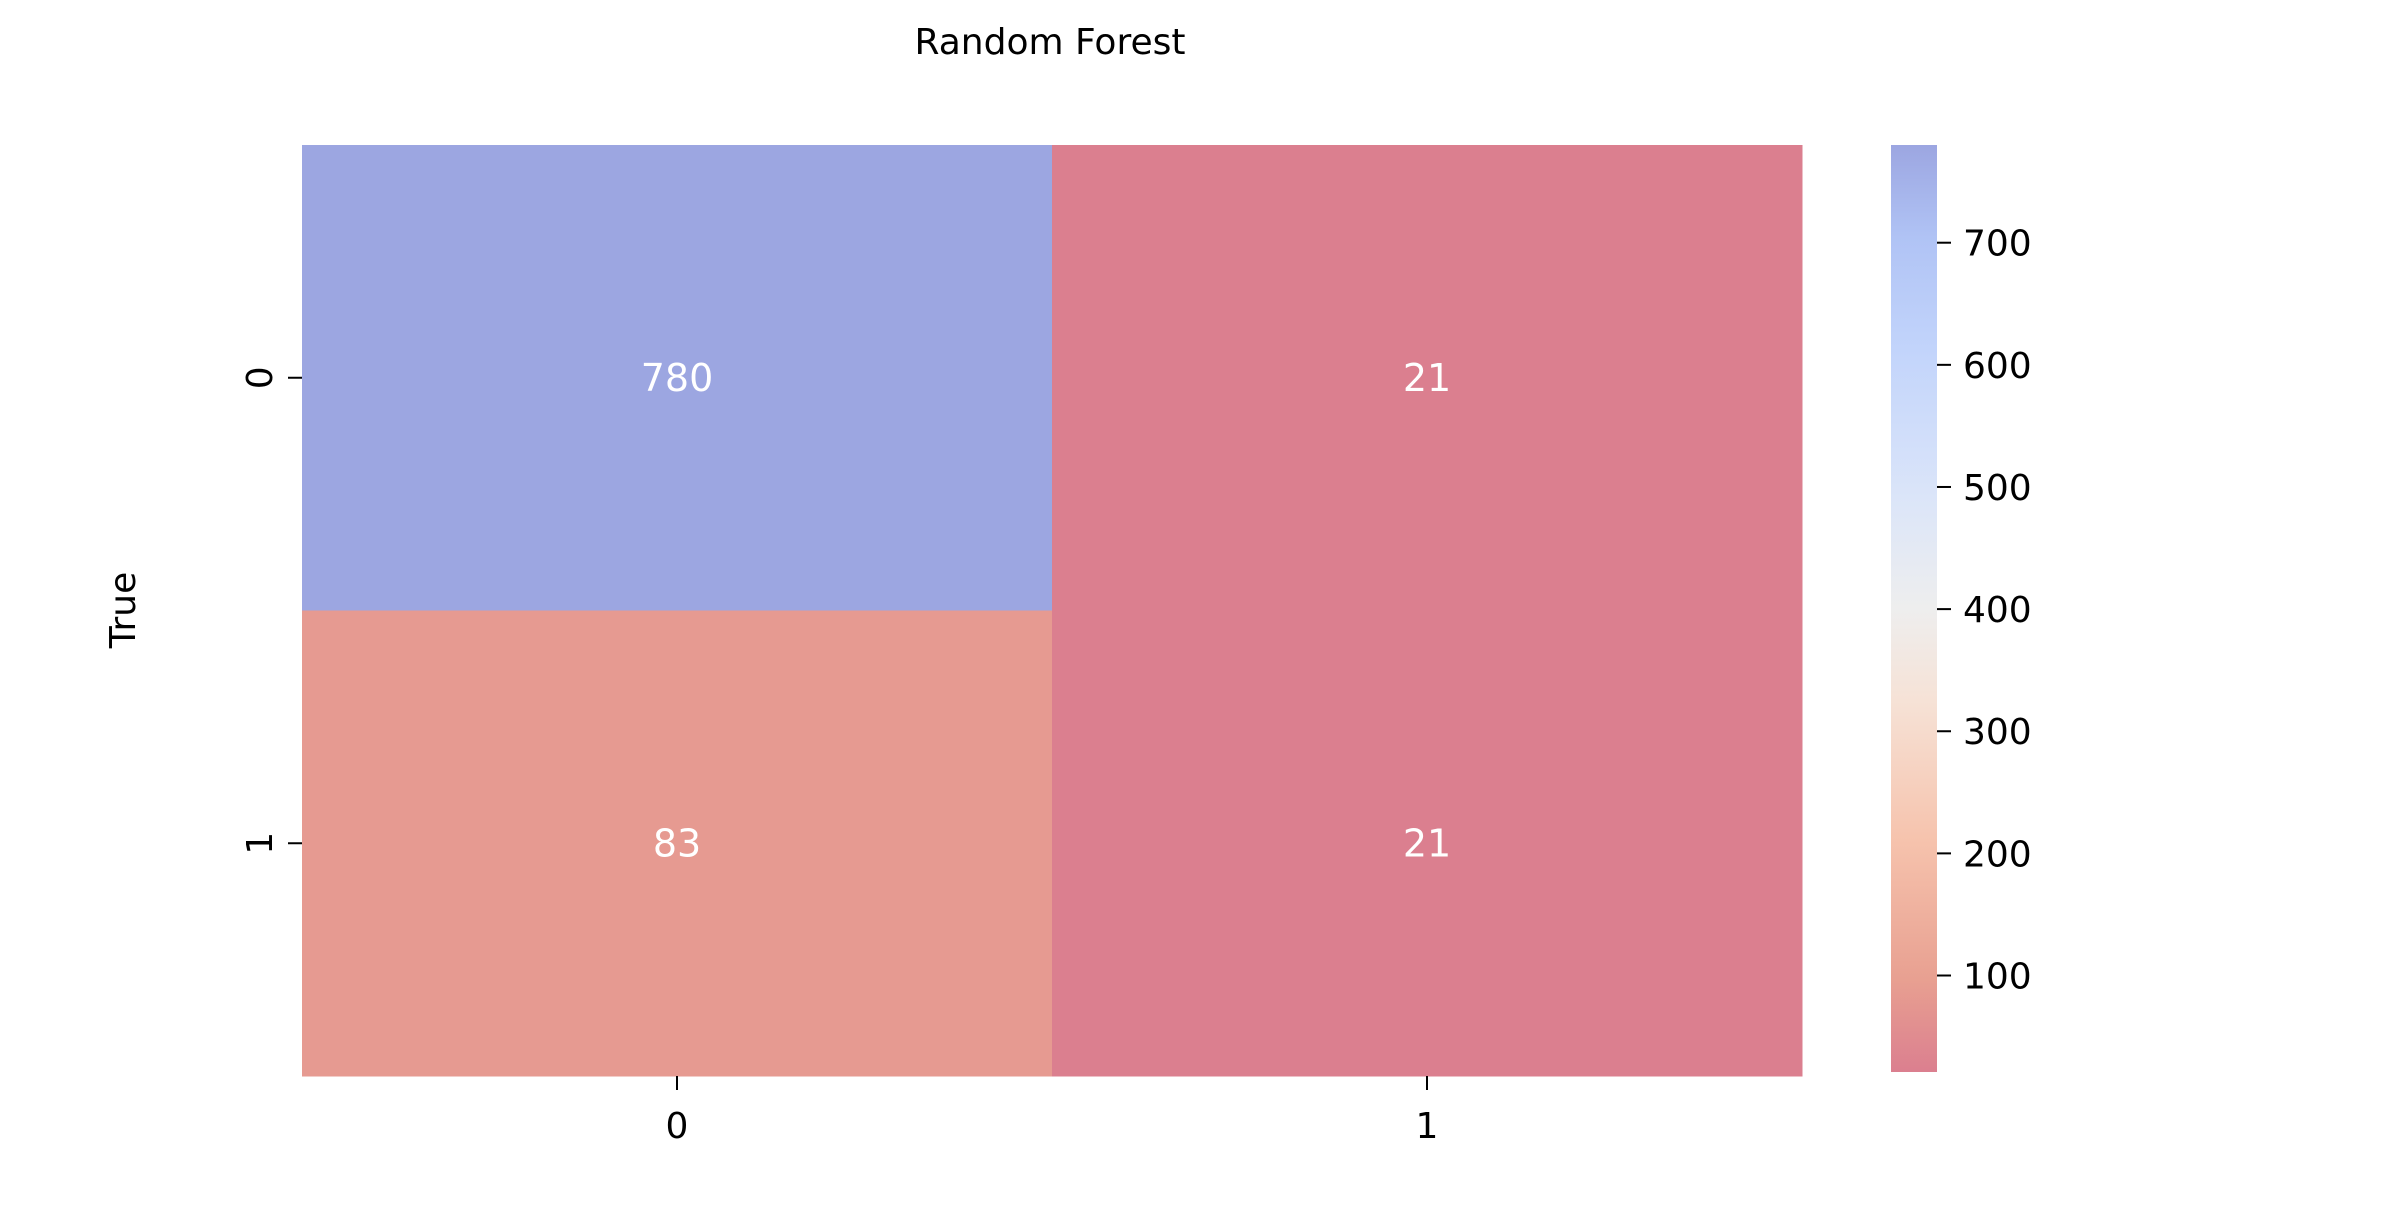  I want to click on cell-annotation-0-0: 780, so click(677, 378).